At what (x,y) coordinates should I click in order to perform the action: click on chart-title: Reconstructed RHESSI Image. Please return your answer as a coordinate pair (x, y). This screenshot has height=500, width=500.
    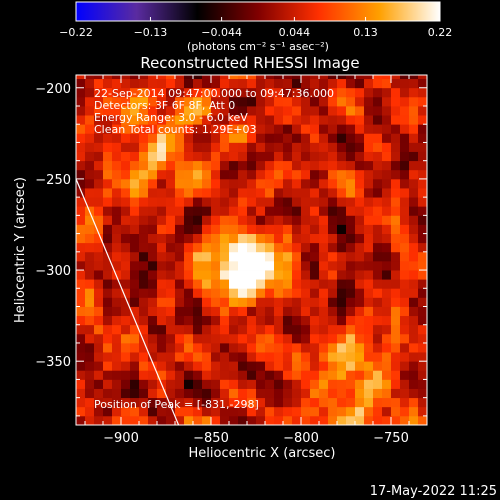
    Looking at the image, I should click on (249, 63).